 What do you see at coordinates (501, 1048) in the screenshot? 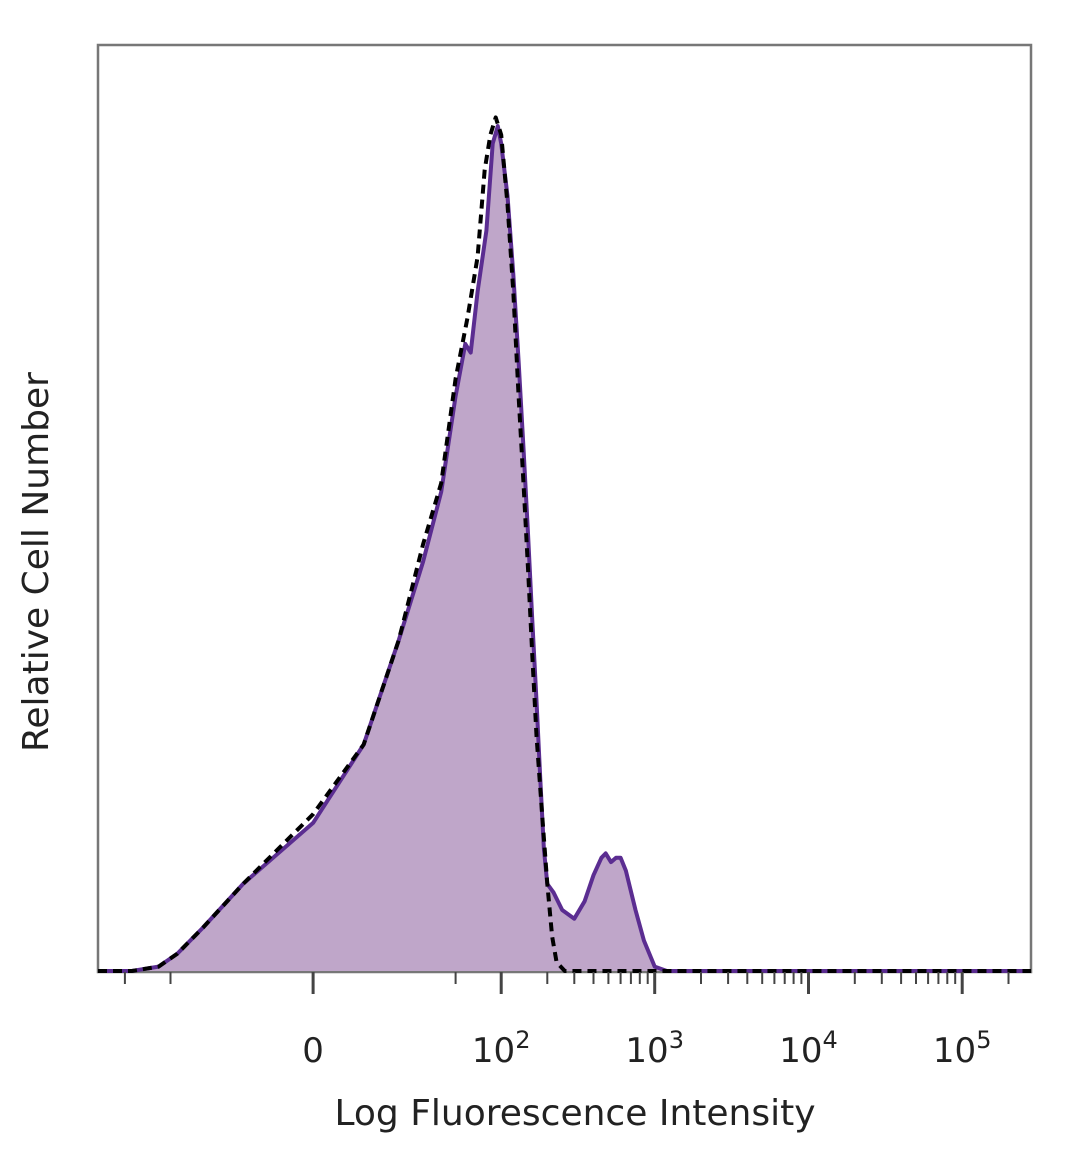
I see `x-tick-label: 10²` at bounding box center [501, 1048].